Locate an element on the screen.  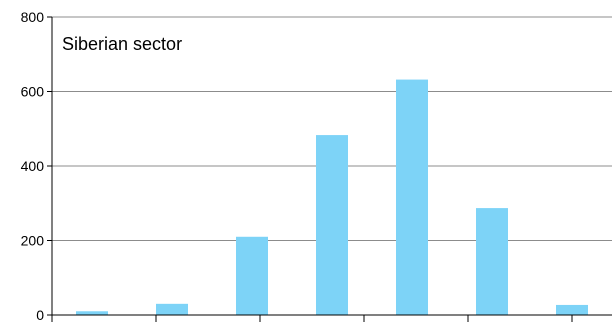
y-tick-label-4: 800 is located at coordinates (33, 17).